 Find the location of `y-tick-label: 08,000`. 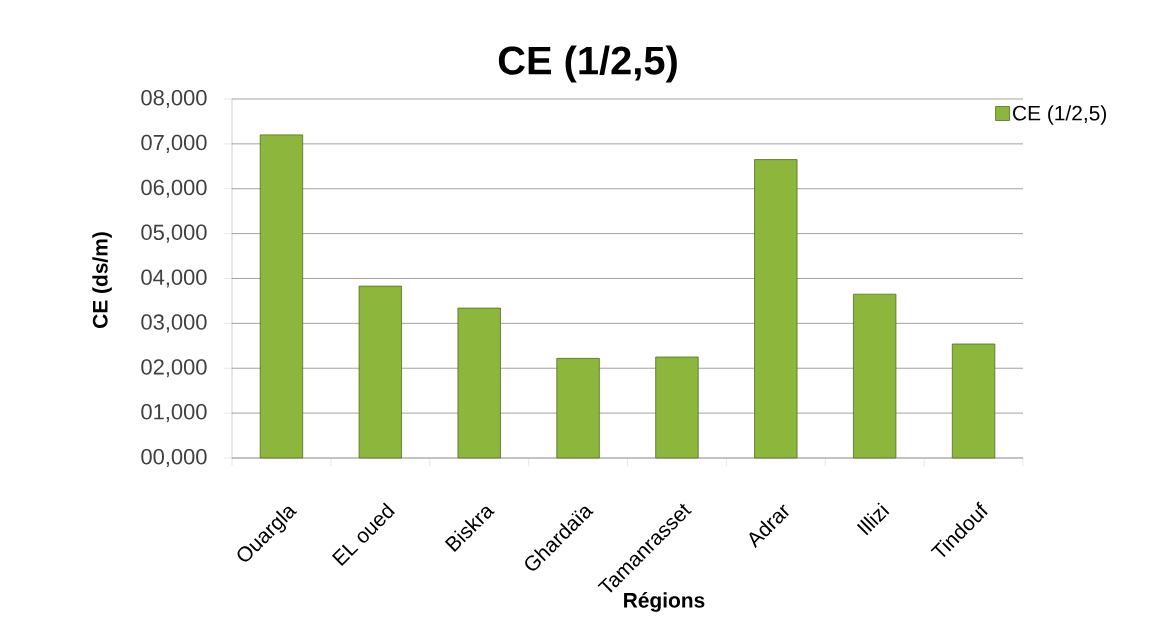

y-tick-label: 08,000 is located at coordinates (174, 99).